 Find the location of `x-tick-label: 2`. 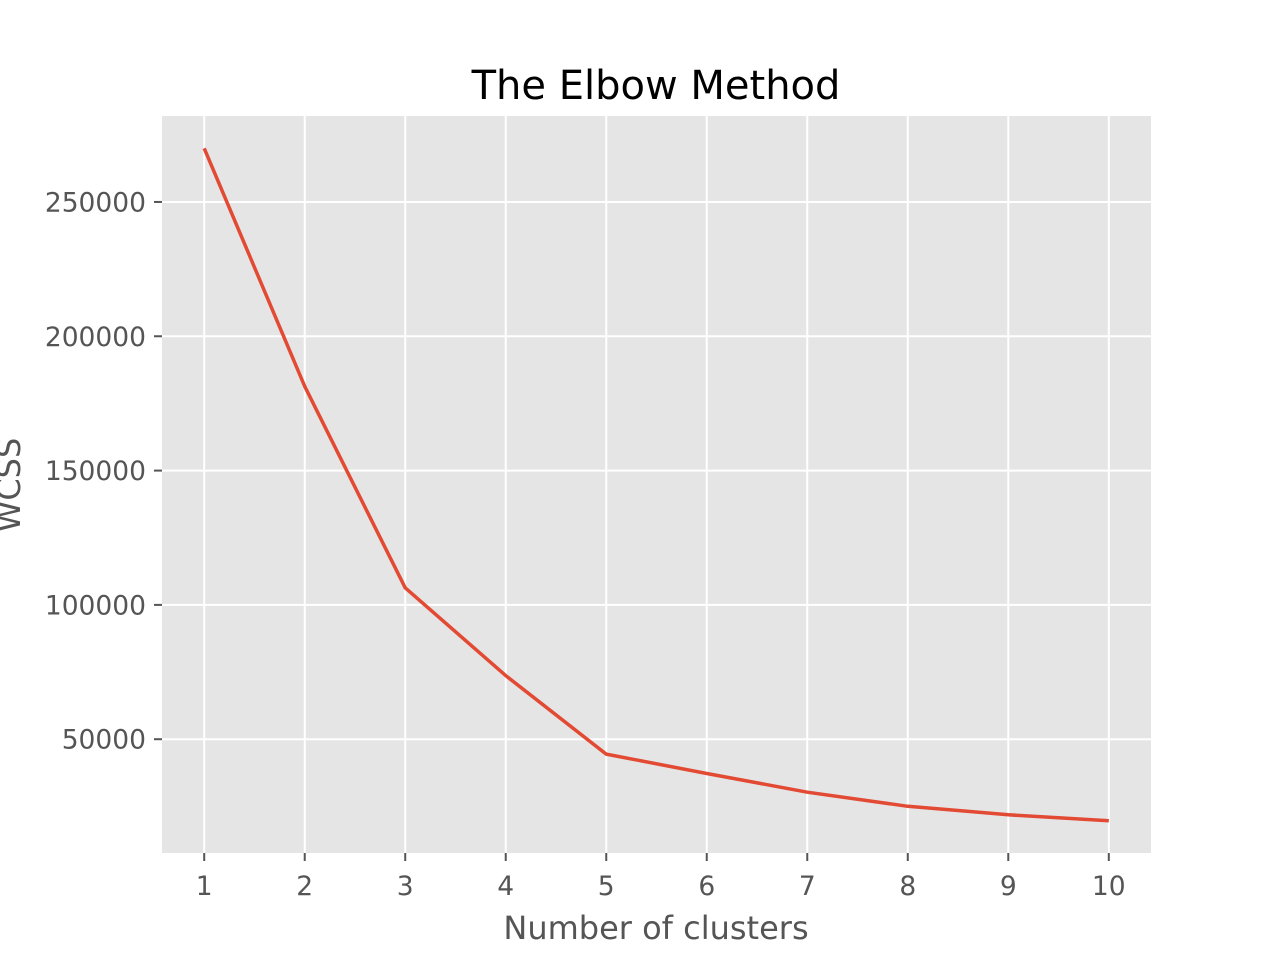

x-tick-label: 2 is located at coordinates (304, 886).